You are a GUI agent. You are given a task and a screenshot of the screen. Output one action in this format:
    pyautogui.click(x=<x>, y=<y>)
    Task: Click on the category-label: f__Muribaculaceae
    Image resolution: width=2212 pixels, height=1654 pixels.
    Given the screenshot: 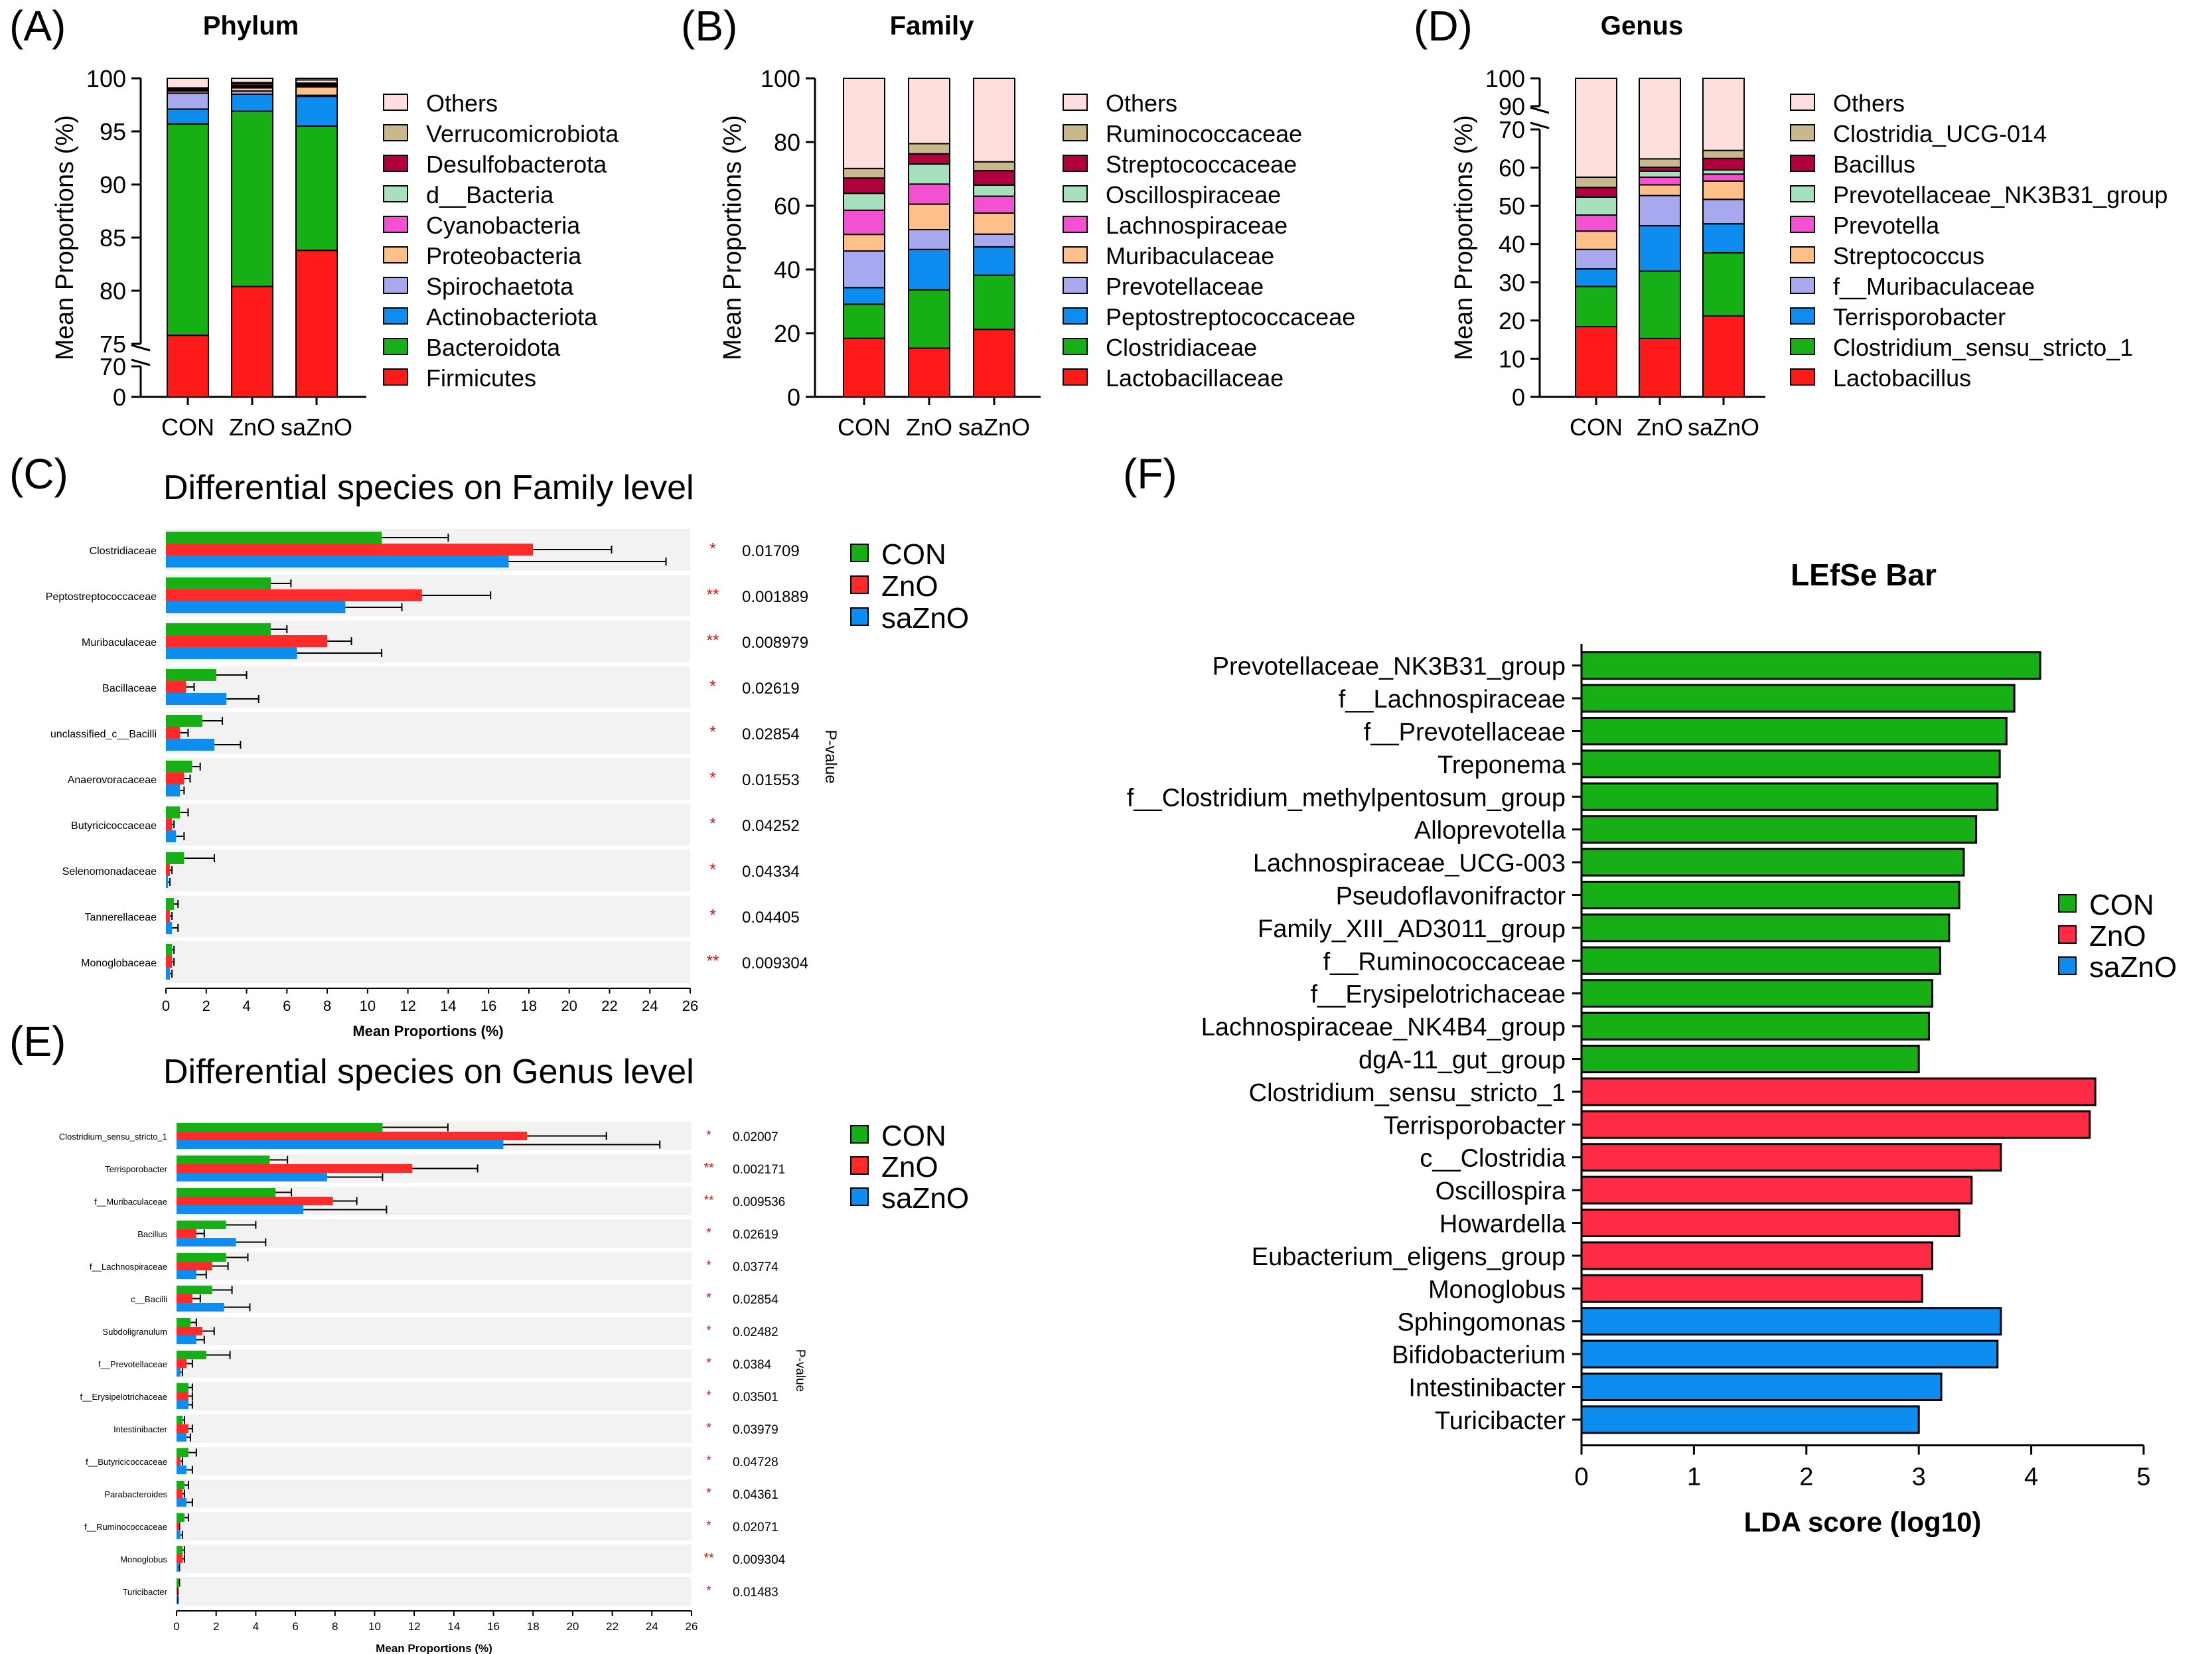 What is the action you would take?
    pyautogui.click(x=130, y=1202)
    